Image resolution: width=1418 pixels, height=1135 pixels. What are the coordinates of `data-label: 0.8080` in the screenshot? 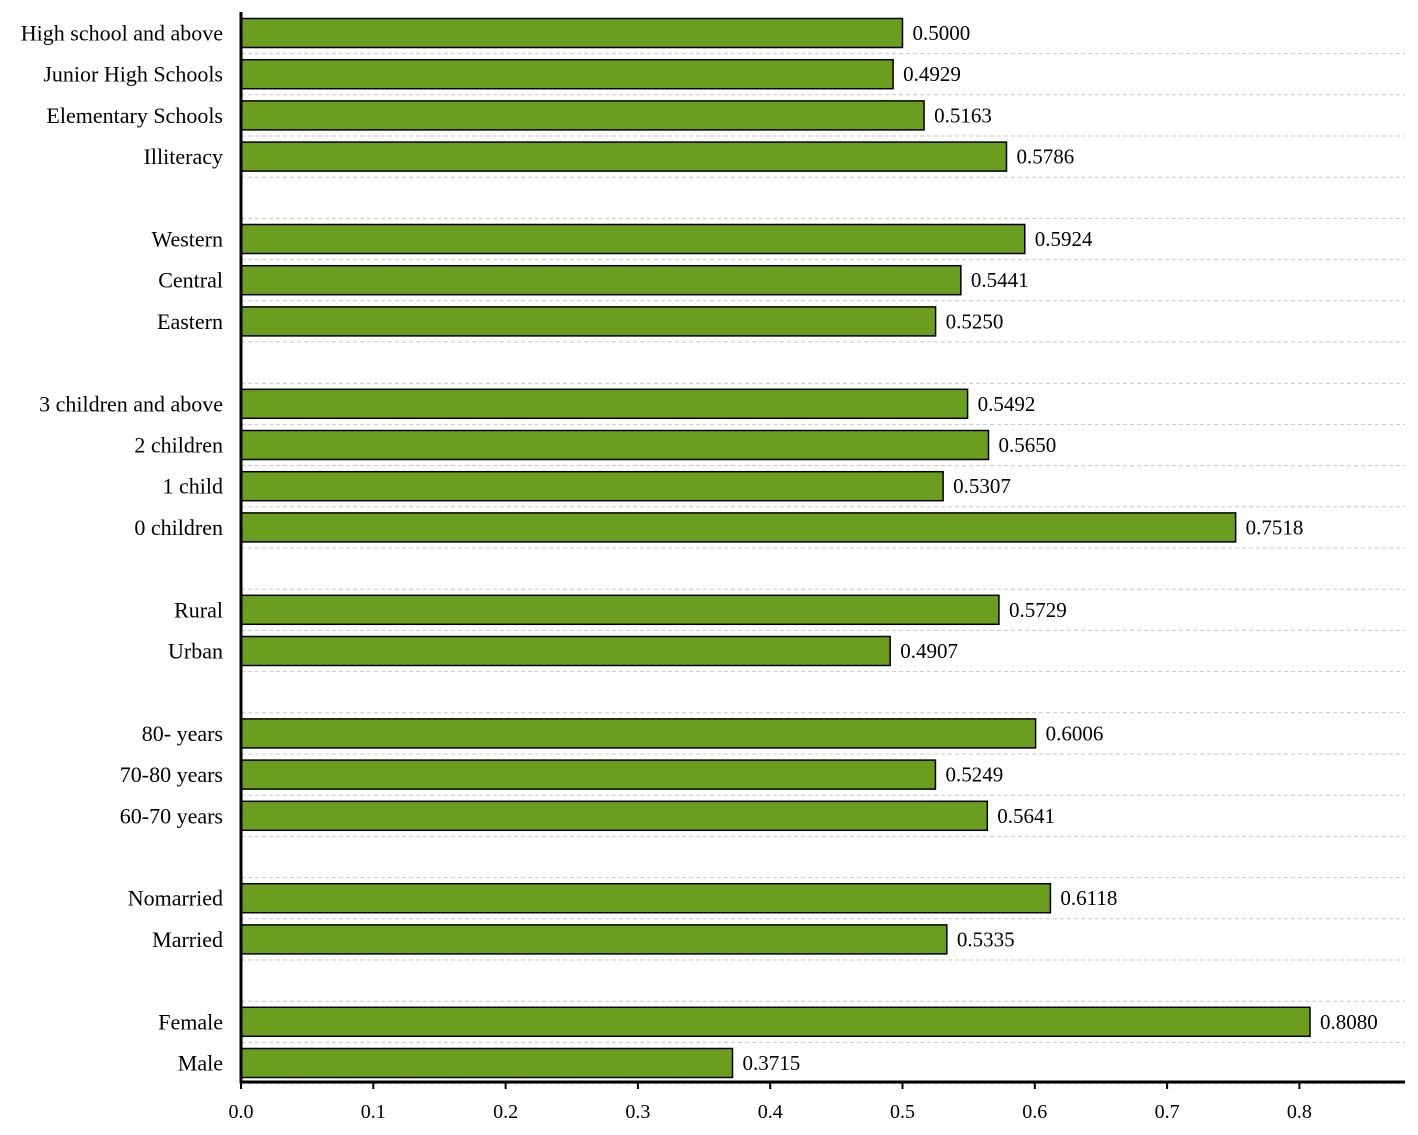 It's located at (1349, 1022).